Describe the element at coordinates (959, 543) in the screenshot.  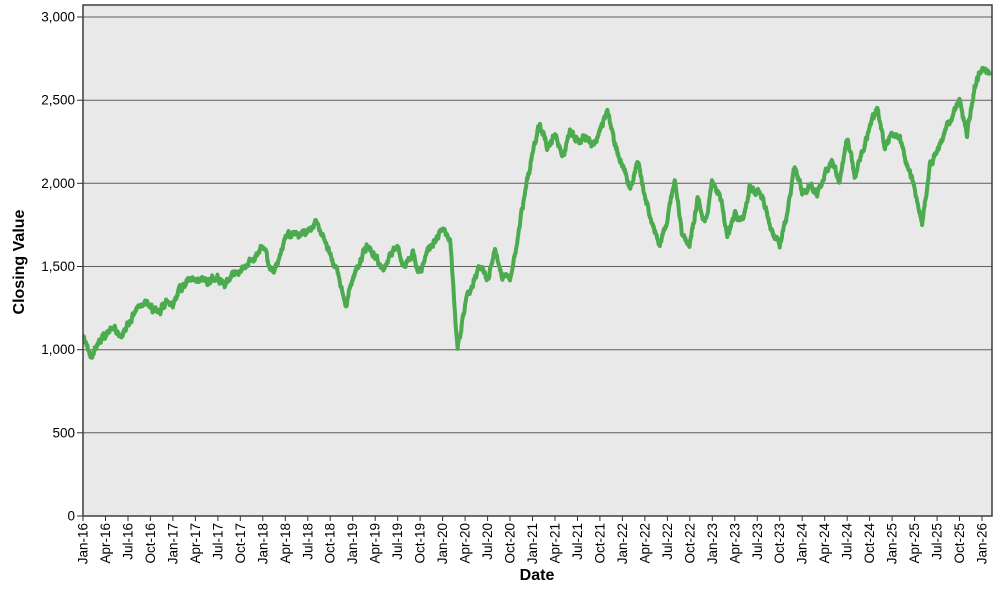
I see `x-tick-label: Oct-25` at that location.